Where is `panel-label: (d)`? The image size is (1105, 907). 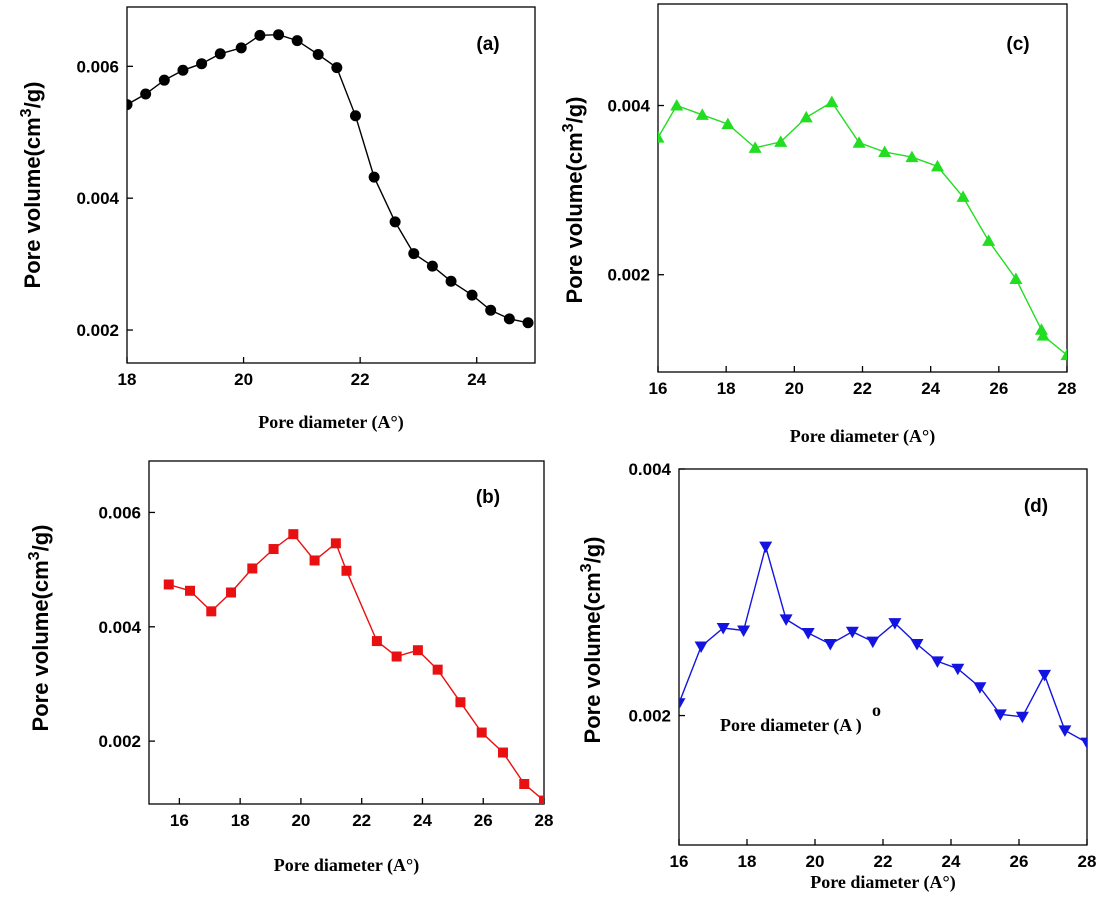
panel-label: (d) is located at coordinates (1036, 506).